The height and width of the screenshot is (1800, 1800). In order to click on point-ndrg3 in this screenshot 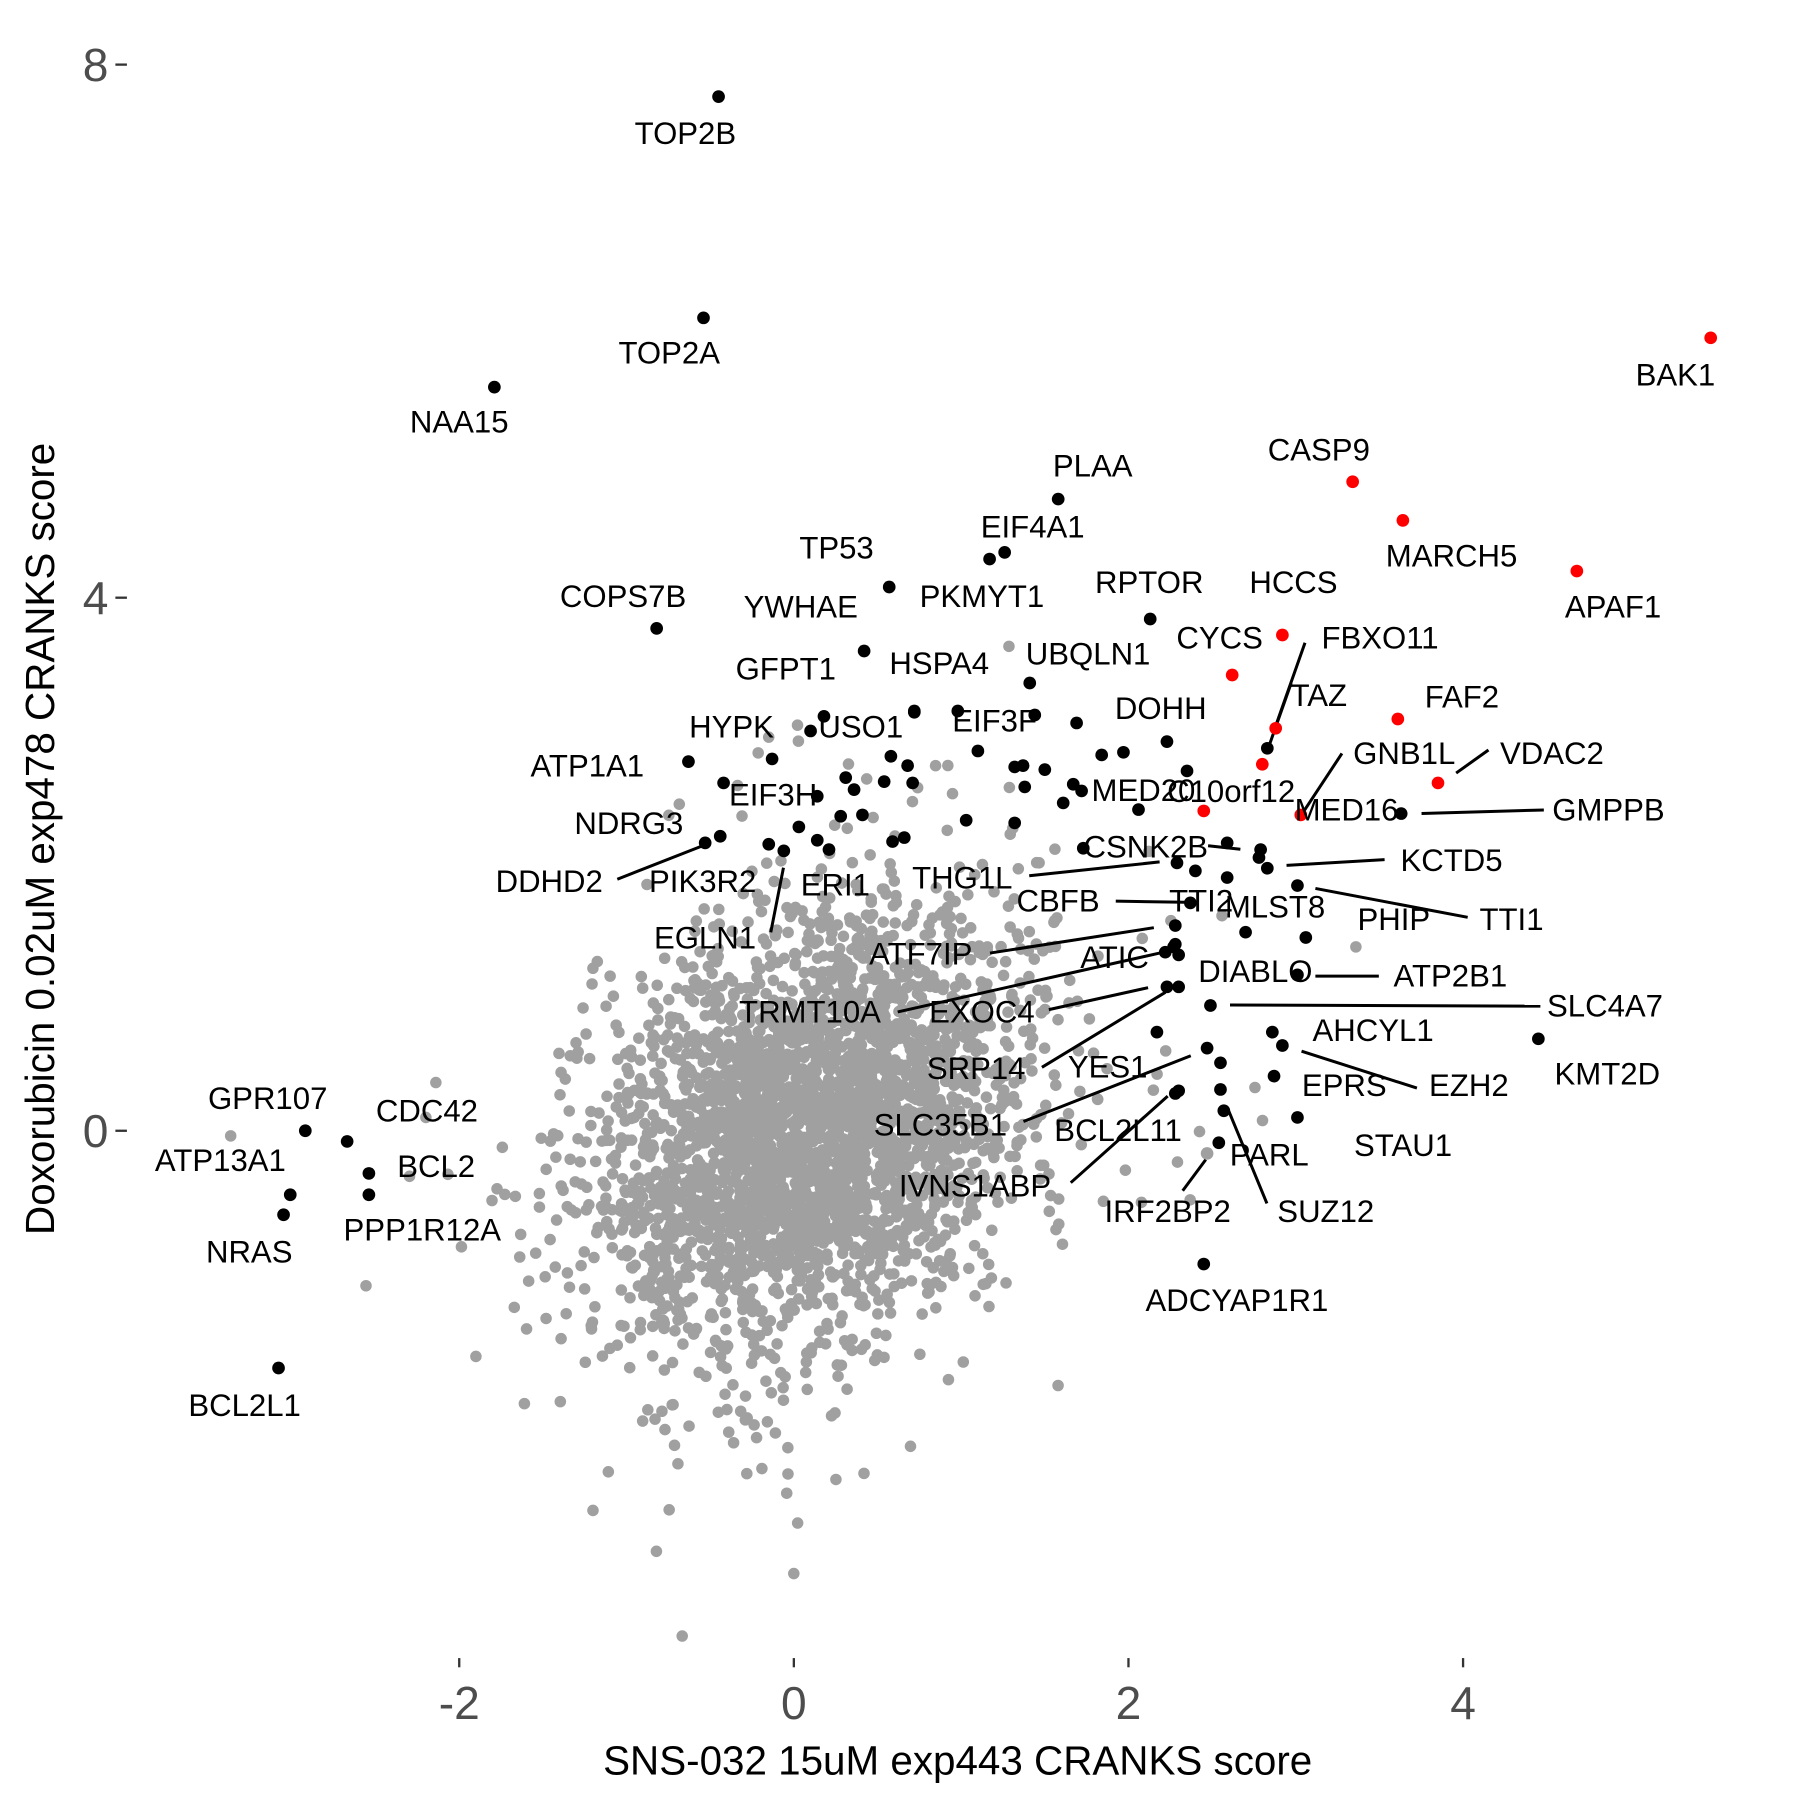, I will do `click(720, 836)`.